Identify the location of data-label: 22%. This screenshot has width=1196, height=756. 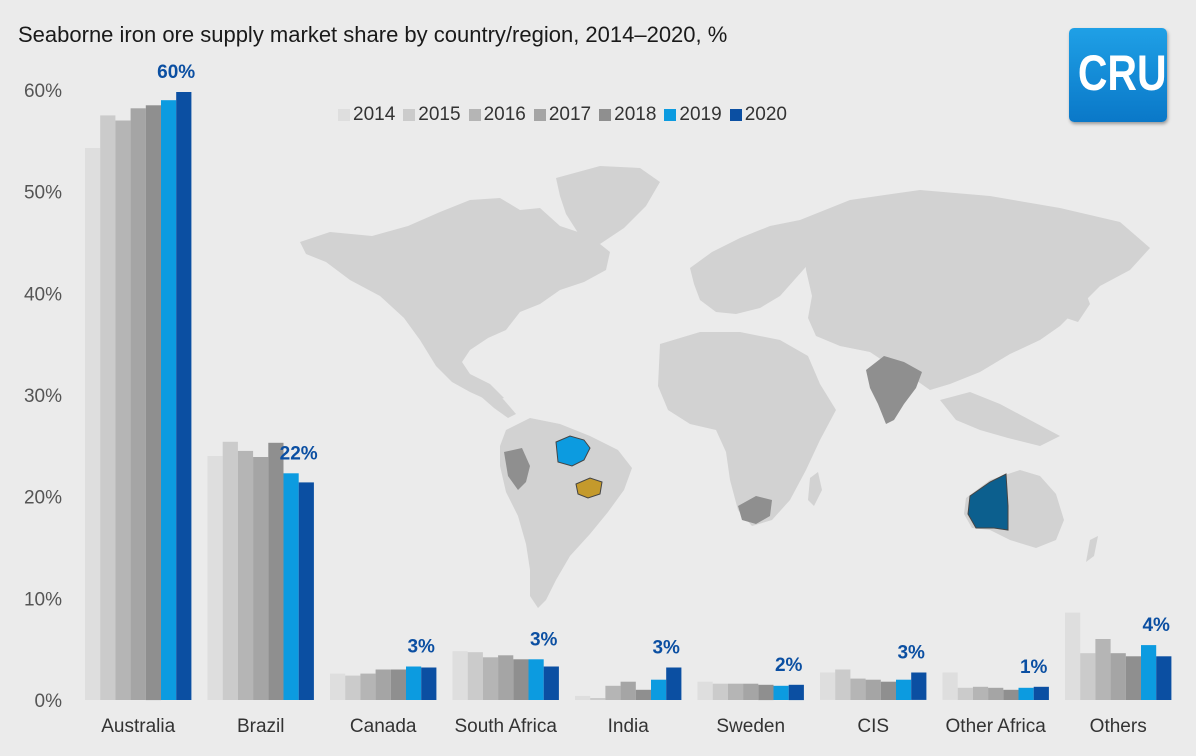
(299, 453).